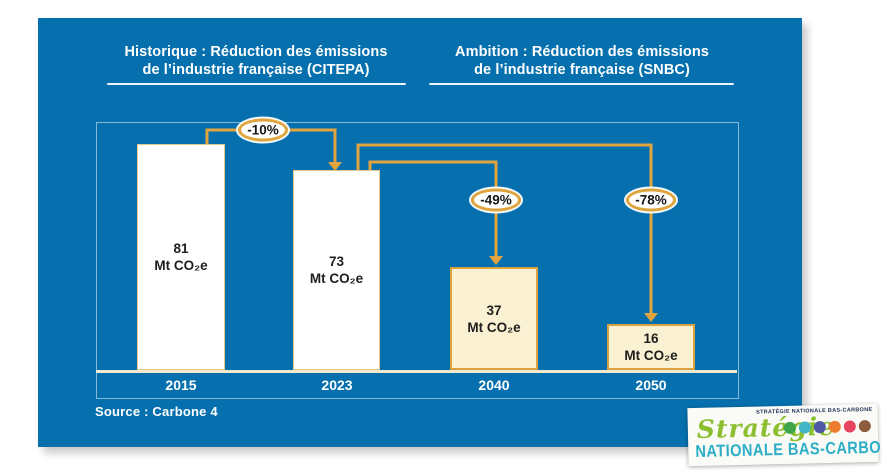 This screenshot has width=882, height=475. Describe the element at coordinates (651, 355) in the screenshot. I see `bar-2050-unit: Mt CO₂e` at that location.